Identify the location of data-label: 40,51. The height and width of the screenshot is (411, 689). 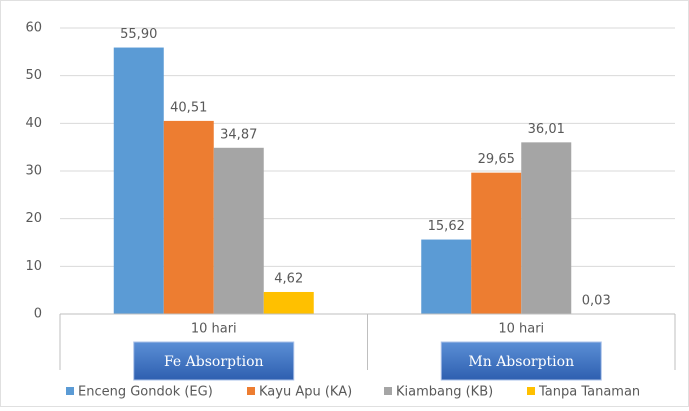
(188, 107).